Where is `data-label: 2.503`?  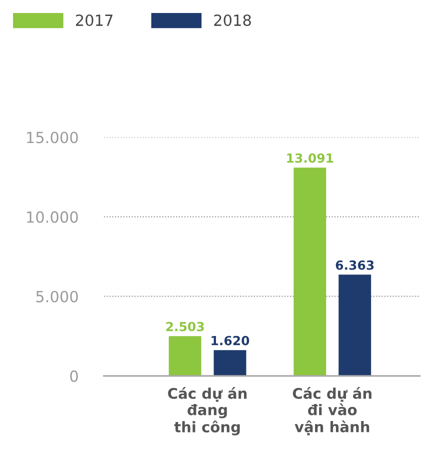 data-label: 2.503 is located at coordinates (185, 327).